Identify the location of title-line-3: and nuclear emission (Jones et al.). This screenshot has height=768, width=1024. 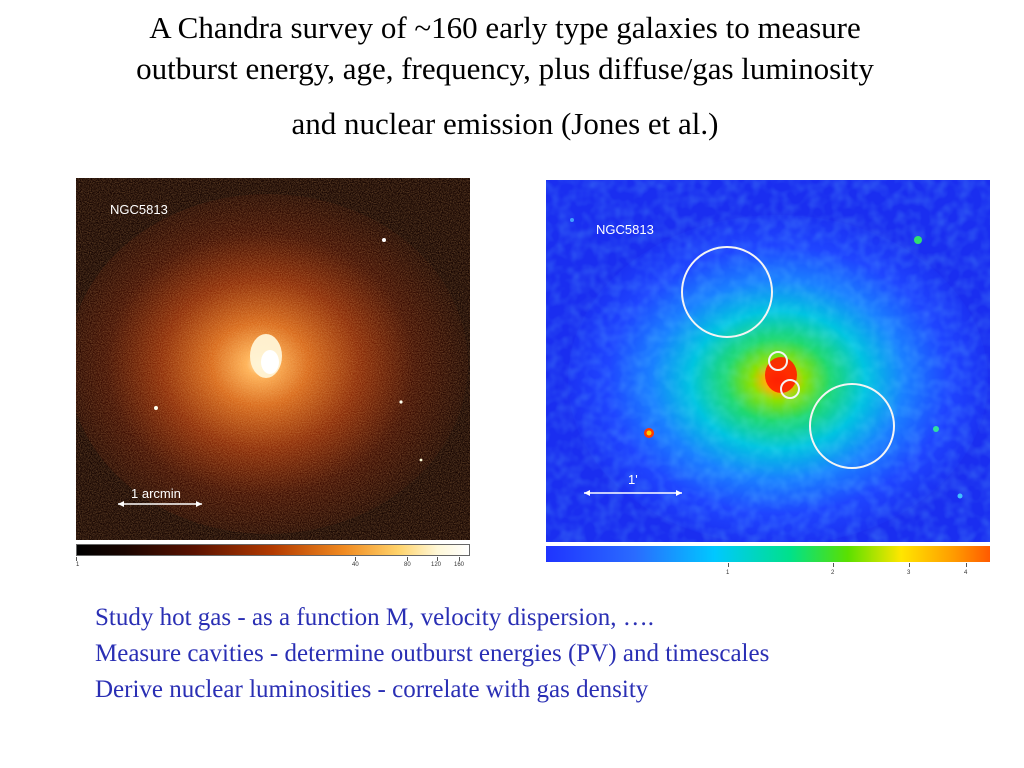
(505, 123).